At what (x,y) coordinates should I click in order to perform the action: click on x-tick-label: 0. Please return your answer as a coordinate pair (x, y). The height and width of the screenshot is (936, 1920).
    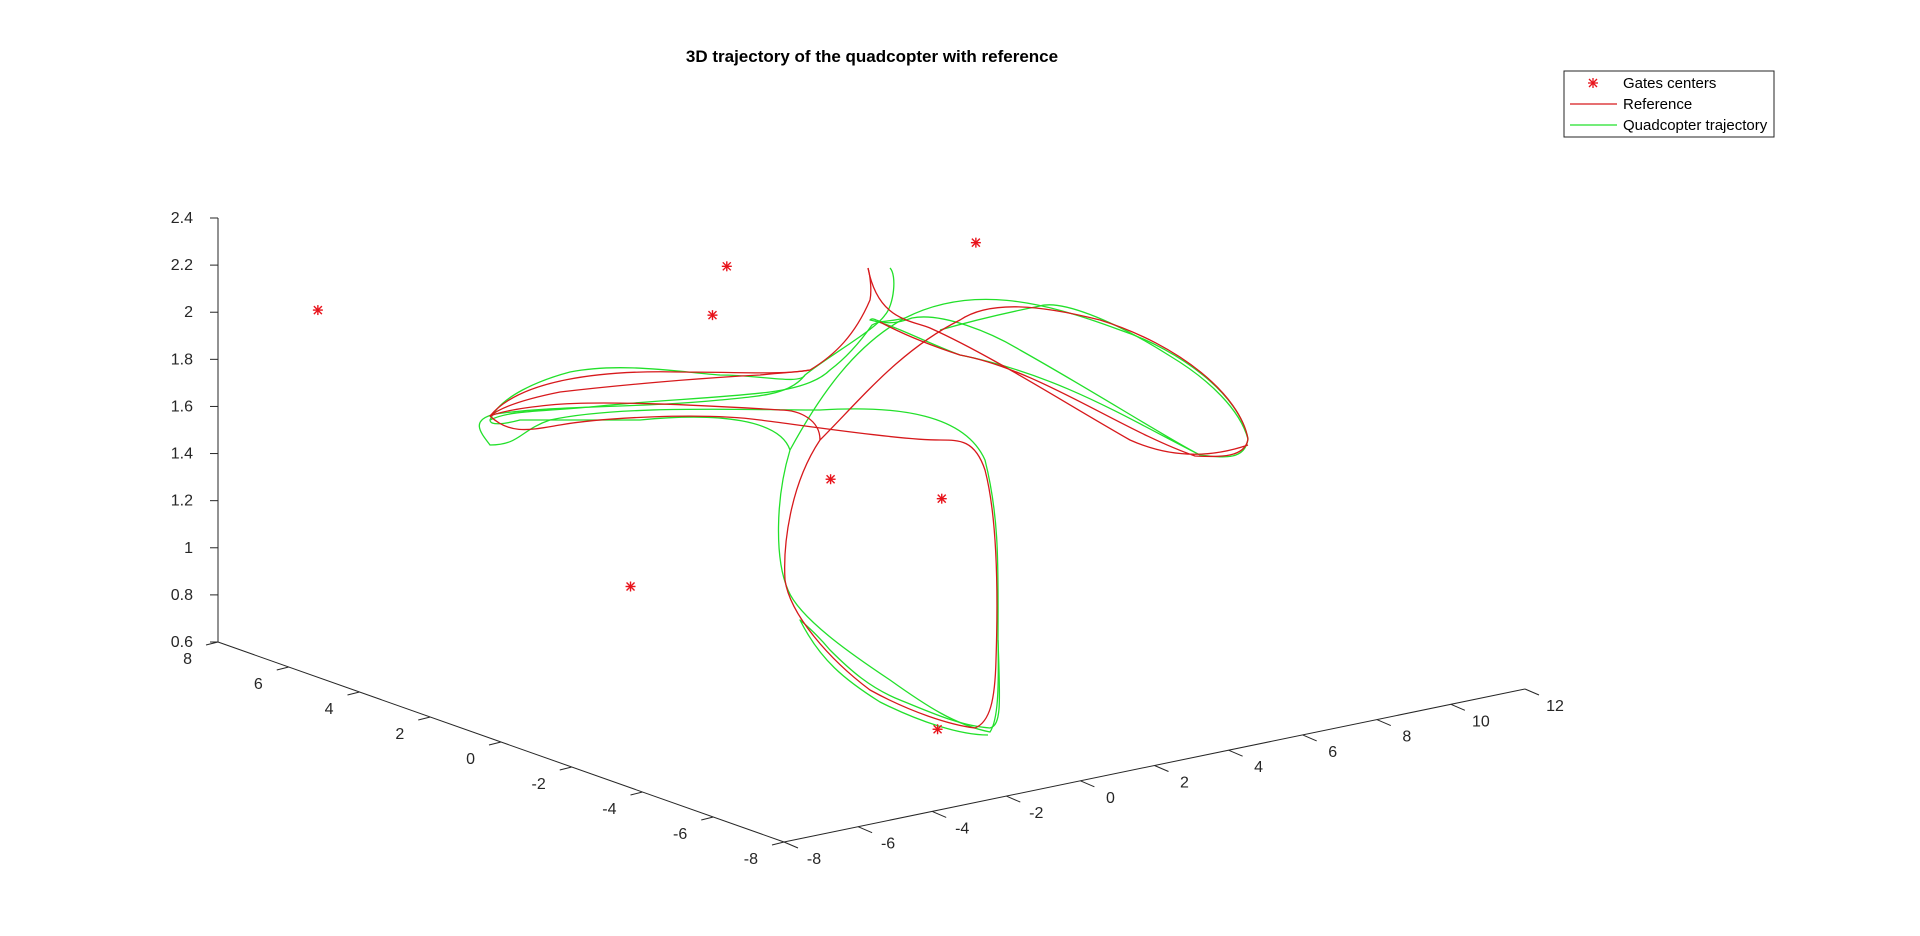
    Looking at the image, I should click on (1110, 798).